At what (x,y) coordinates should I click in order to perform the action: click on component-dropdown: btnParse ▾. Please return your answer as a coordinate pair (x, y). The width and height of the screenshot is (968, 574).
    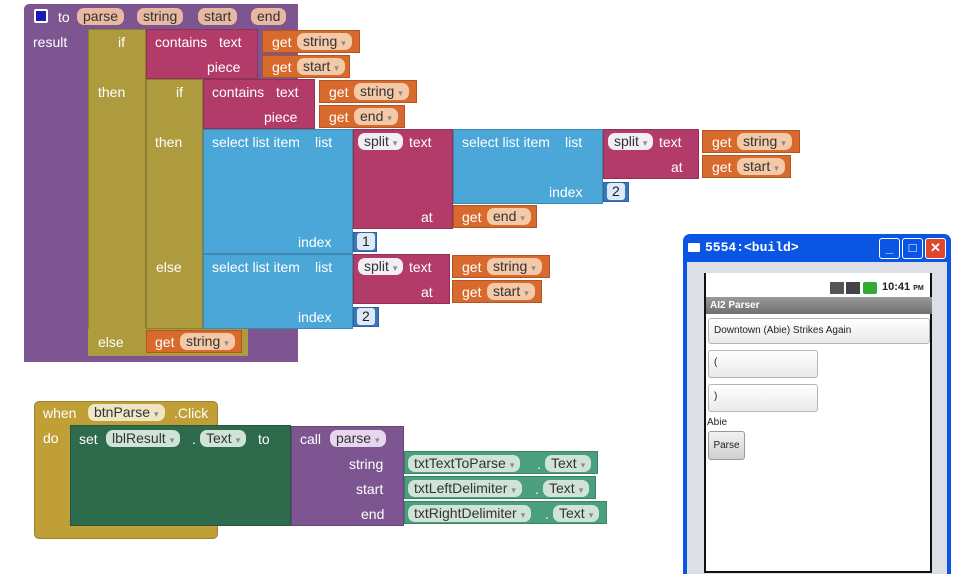
    Looking at the image, I should click on (126, 412).